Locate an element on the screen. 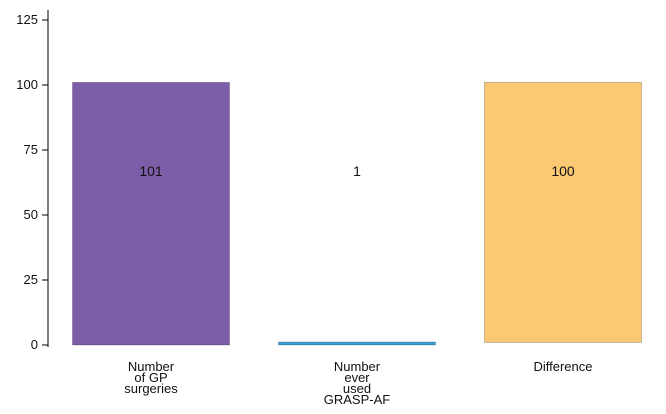  y-tick-label: 75 is located at coordinates (31, 149).